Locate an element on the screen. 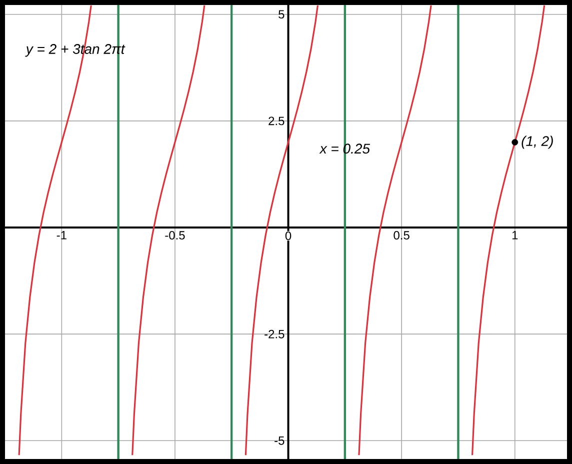 This screenshot has height=464, width=572. y-tick-label: 2.5 is located at coordinates (276, 121).